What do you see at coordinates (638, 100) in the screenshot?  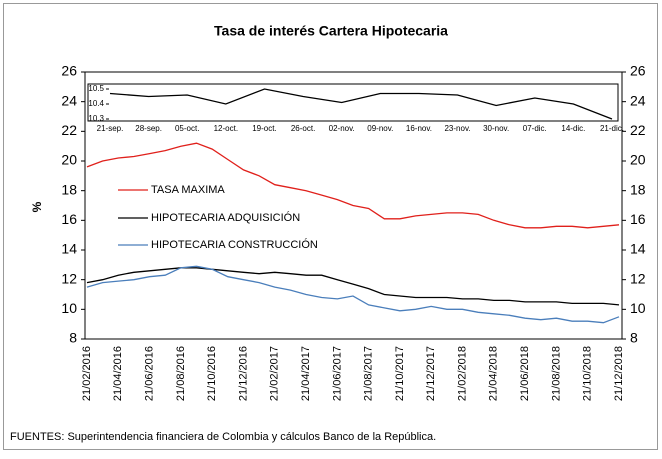 I see `y2-tick-label: 24` at bounding box center [638, 100].